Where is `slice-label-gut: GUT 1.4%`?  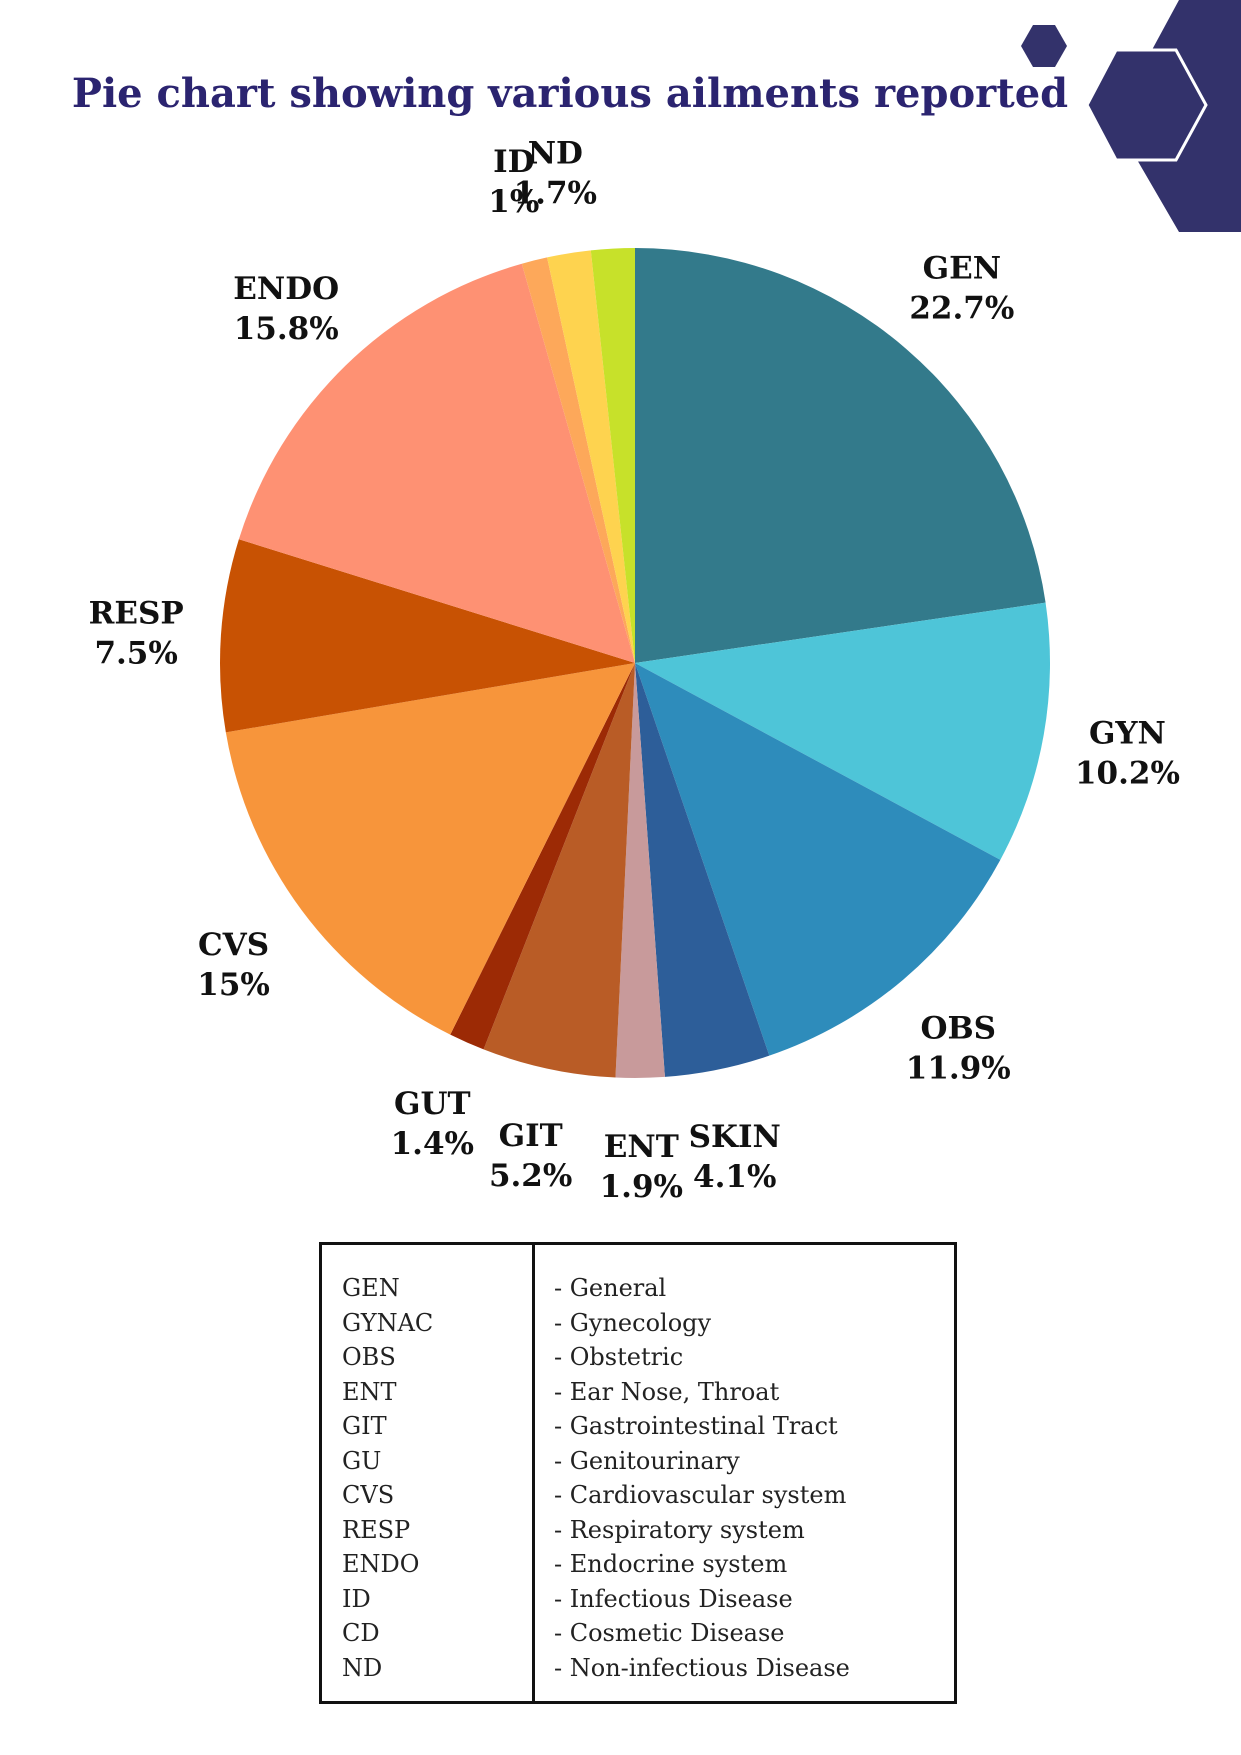 slice-label-gut: GUT 1.4% is located at coordinates (432, 1124).